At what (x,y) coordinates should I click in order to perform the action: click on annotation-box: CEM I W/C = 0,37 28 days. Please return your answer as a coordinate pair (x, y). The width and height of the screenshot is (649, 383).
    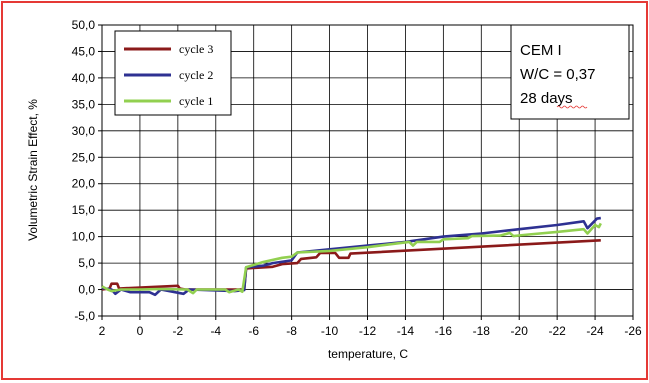
    Looking at the image, I should click on (570, 72).